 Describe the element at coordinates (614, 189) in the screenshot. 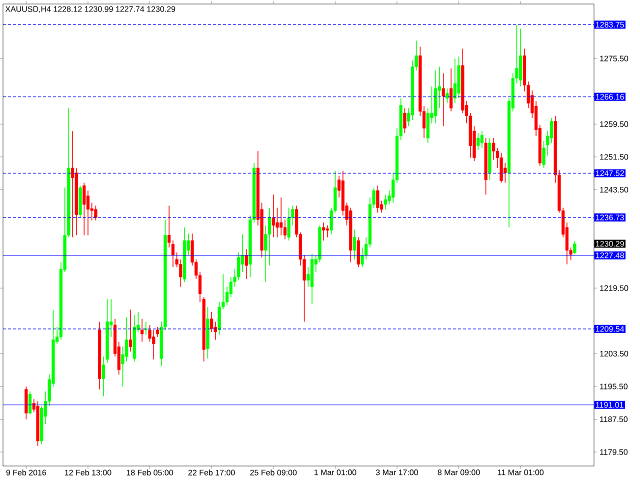

I see `y-tick-label: 1243.50` at that location.